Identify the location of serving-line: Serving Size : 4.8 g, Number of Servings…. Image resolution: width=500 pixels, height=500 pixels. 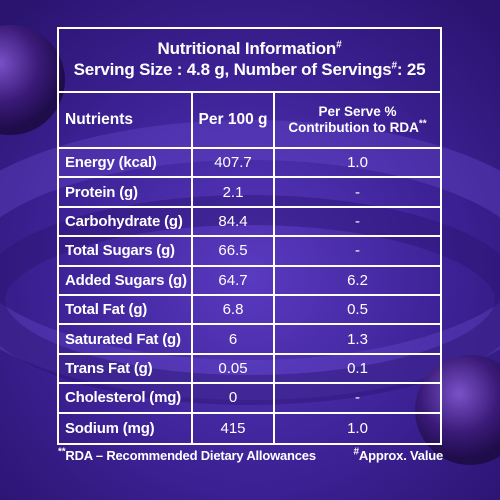
(249, 69).